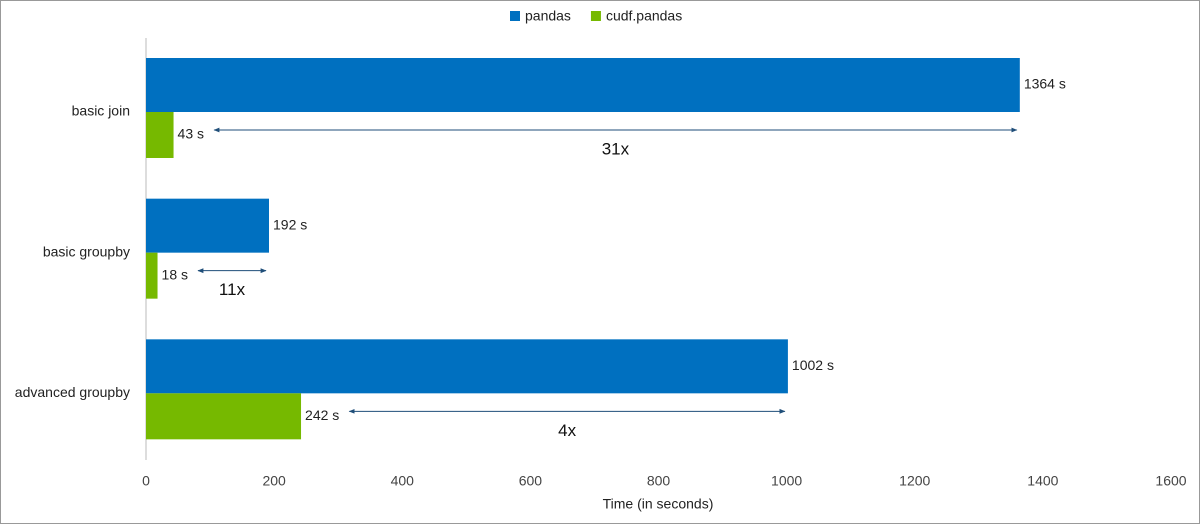 The image size is (1200, 524). I want to click on ratio-annotation: 31x, so click(616, 148).